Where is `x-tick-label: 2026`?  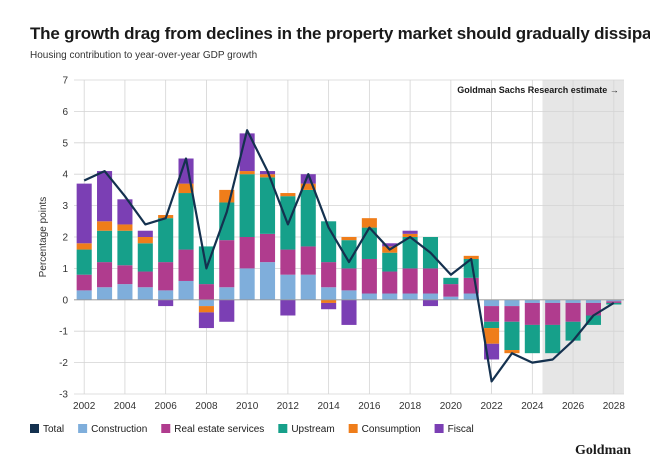 x-tick-label: 2026 is located at coordinates (573, 406).